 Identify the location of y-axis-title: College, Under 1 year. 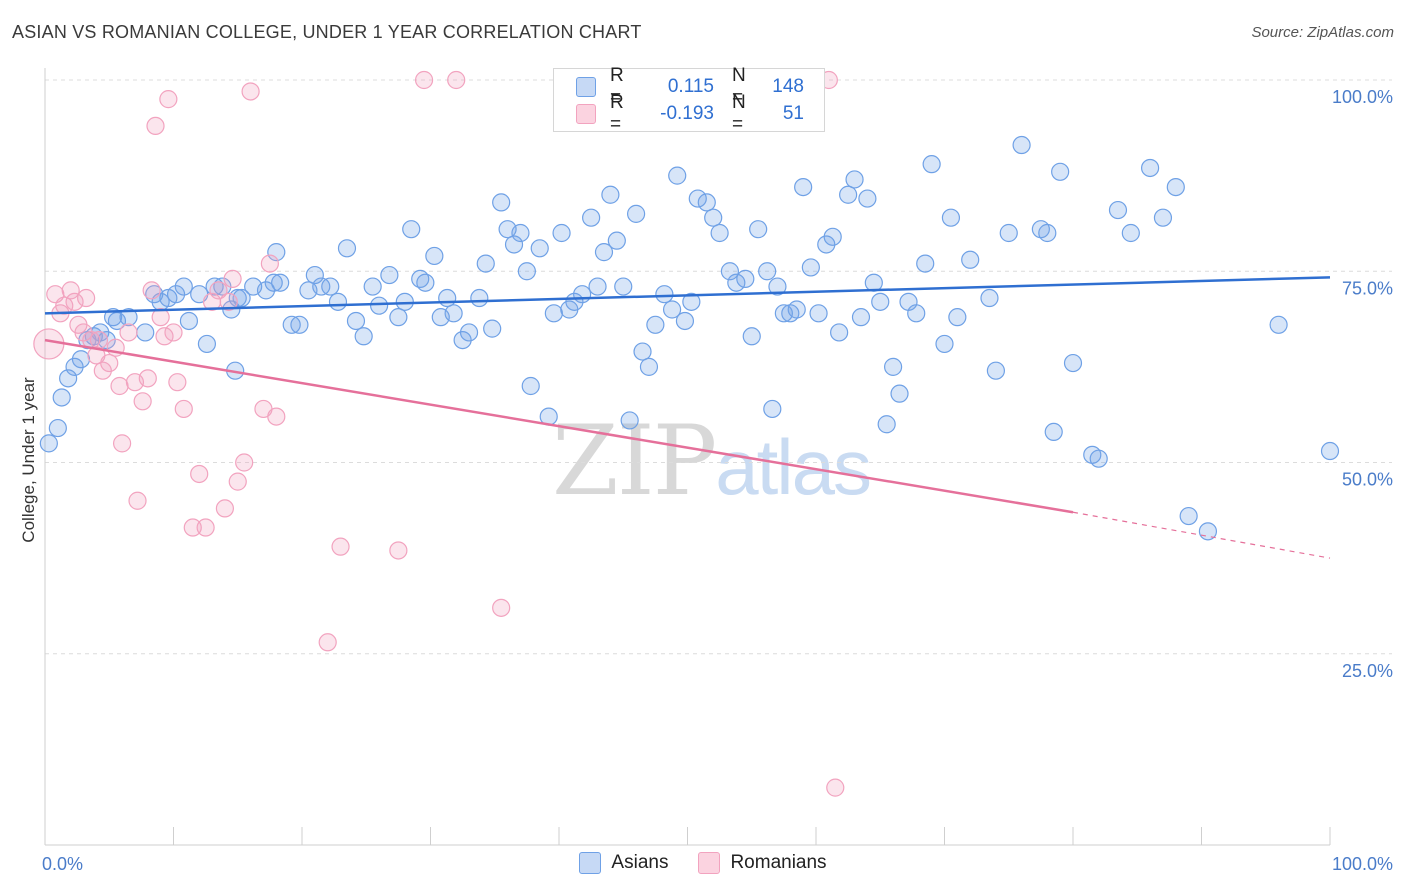
(28, 460).